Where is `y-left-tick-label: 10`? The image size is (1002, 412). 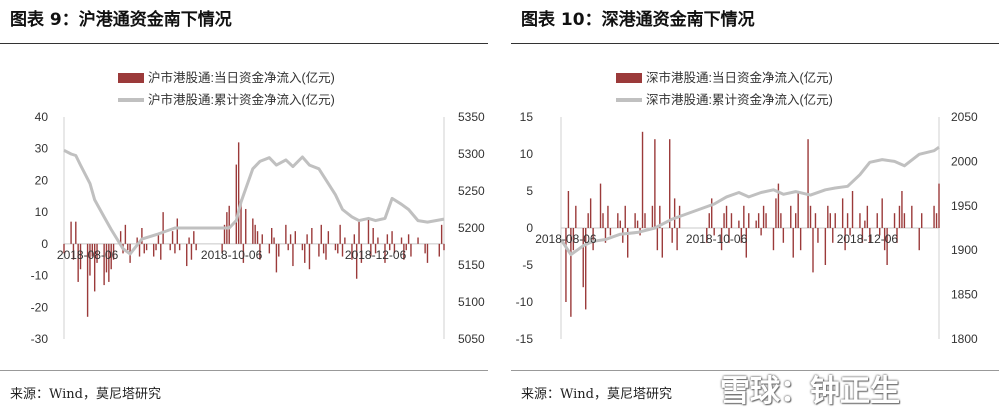 y-left-tick-label: 10 is located at coordinates (527, 154).